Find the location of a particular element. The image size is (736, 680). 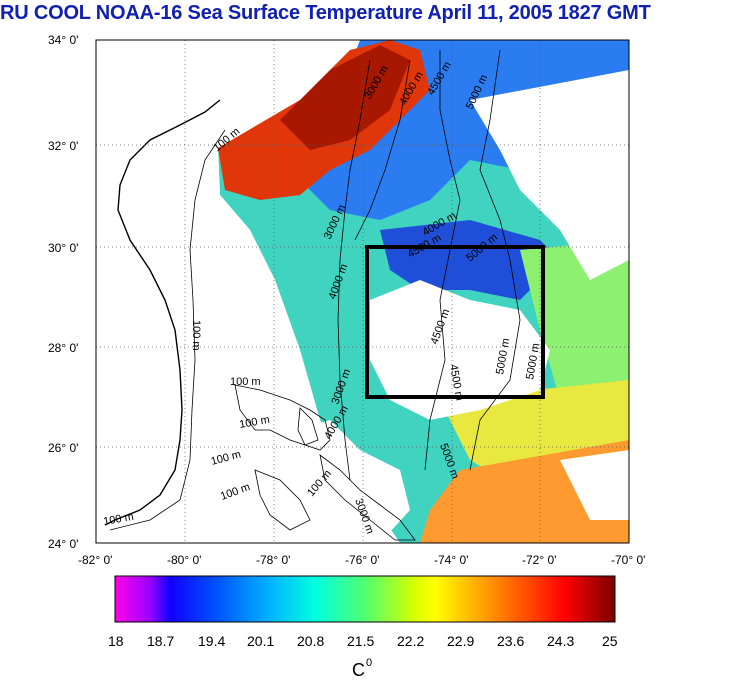

lon-label: -76° 0' is located at coordinates (362, 560).